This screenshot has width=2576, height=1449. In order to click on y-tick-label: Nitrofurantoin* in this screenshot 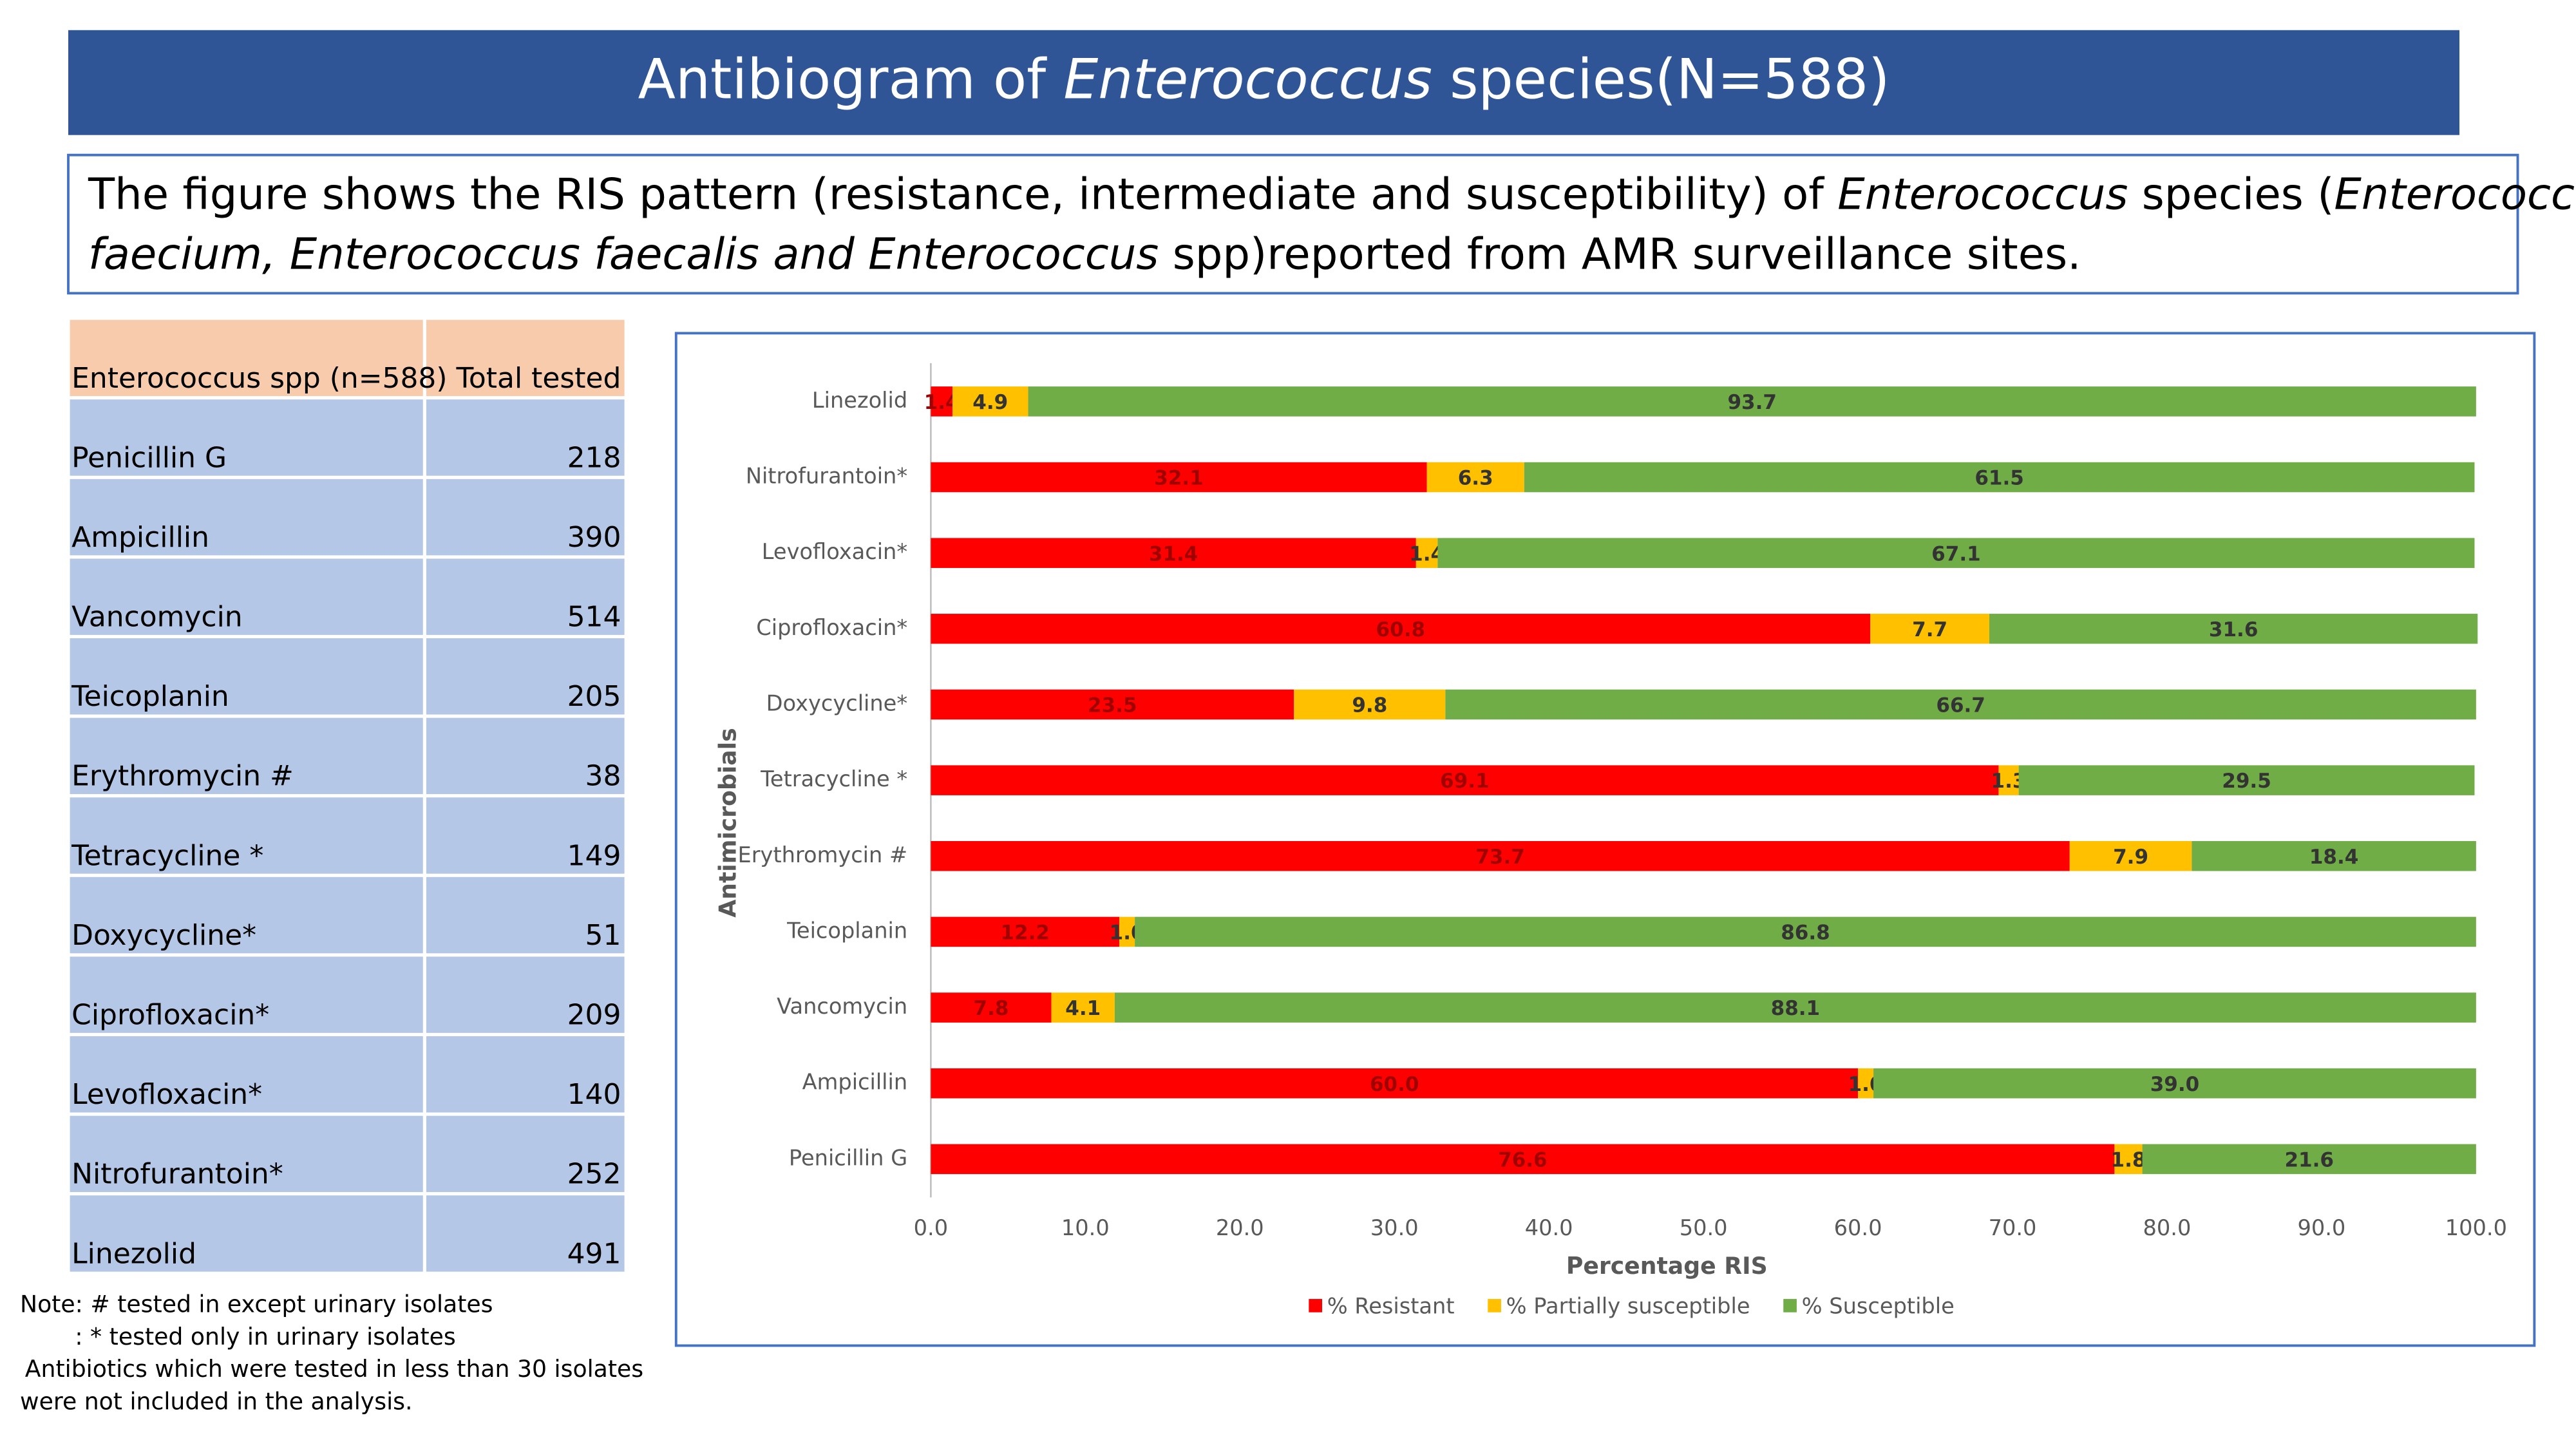, I will do `click(826, 477)`.